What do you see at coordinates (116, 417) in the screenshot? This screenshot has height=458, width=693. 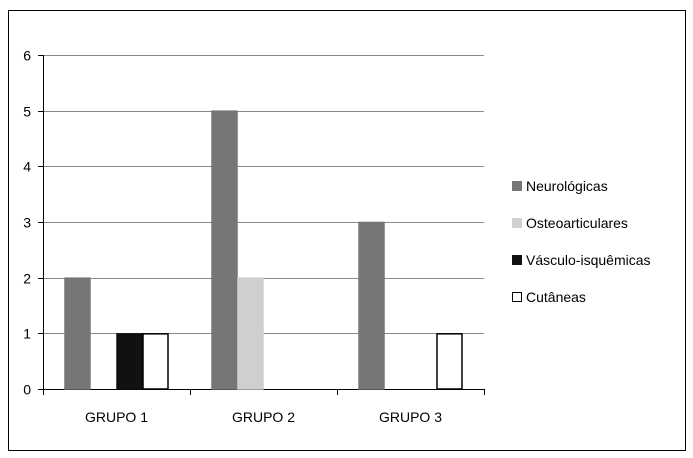 I see `x-tick-label: GRUPO 1` at bounding box center [116, 417].